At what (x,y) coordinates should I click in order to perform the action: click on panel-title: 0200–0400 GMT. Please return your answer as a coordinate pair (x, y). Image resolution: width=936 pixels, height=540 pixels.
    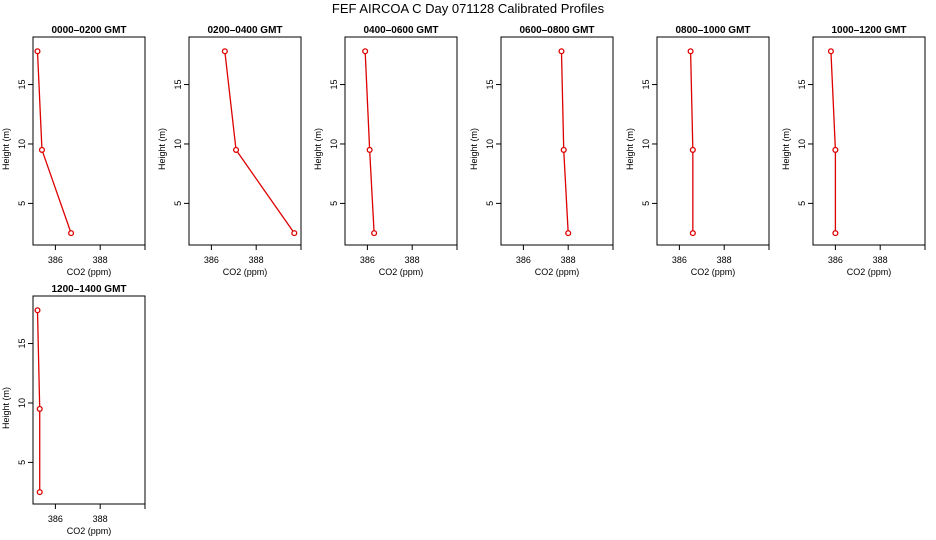
    Looking at the image, I should click on (244, 30).